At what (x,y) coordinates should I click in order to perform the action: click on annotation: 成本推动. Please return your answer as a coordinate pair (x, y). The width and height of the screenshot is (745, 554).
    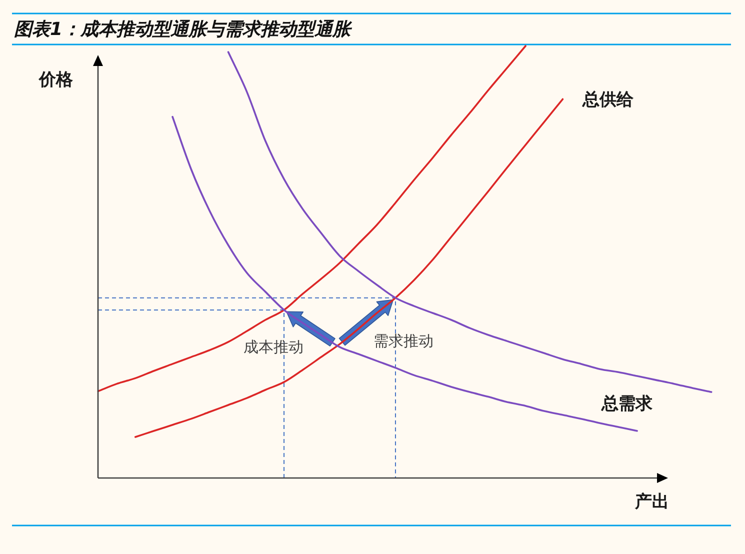
    Looking at the image, I should click on (274, 347).